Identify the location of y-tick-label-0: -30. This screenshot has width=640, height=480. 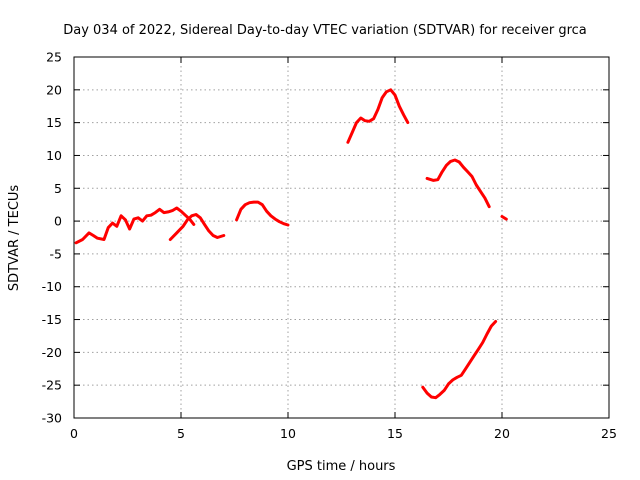
(52, 418).